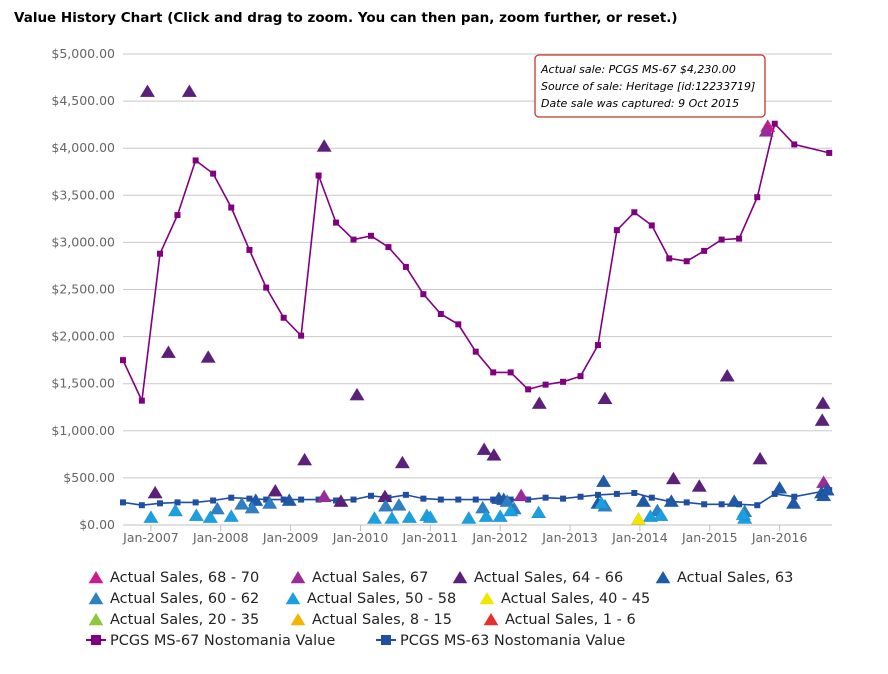 The height and width of the screenshot is (674, 888). Describe the element at coordinates (371, 599) in the screenshot. I see `legend-item: Actual Sales, 50 - 58` at that location.